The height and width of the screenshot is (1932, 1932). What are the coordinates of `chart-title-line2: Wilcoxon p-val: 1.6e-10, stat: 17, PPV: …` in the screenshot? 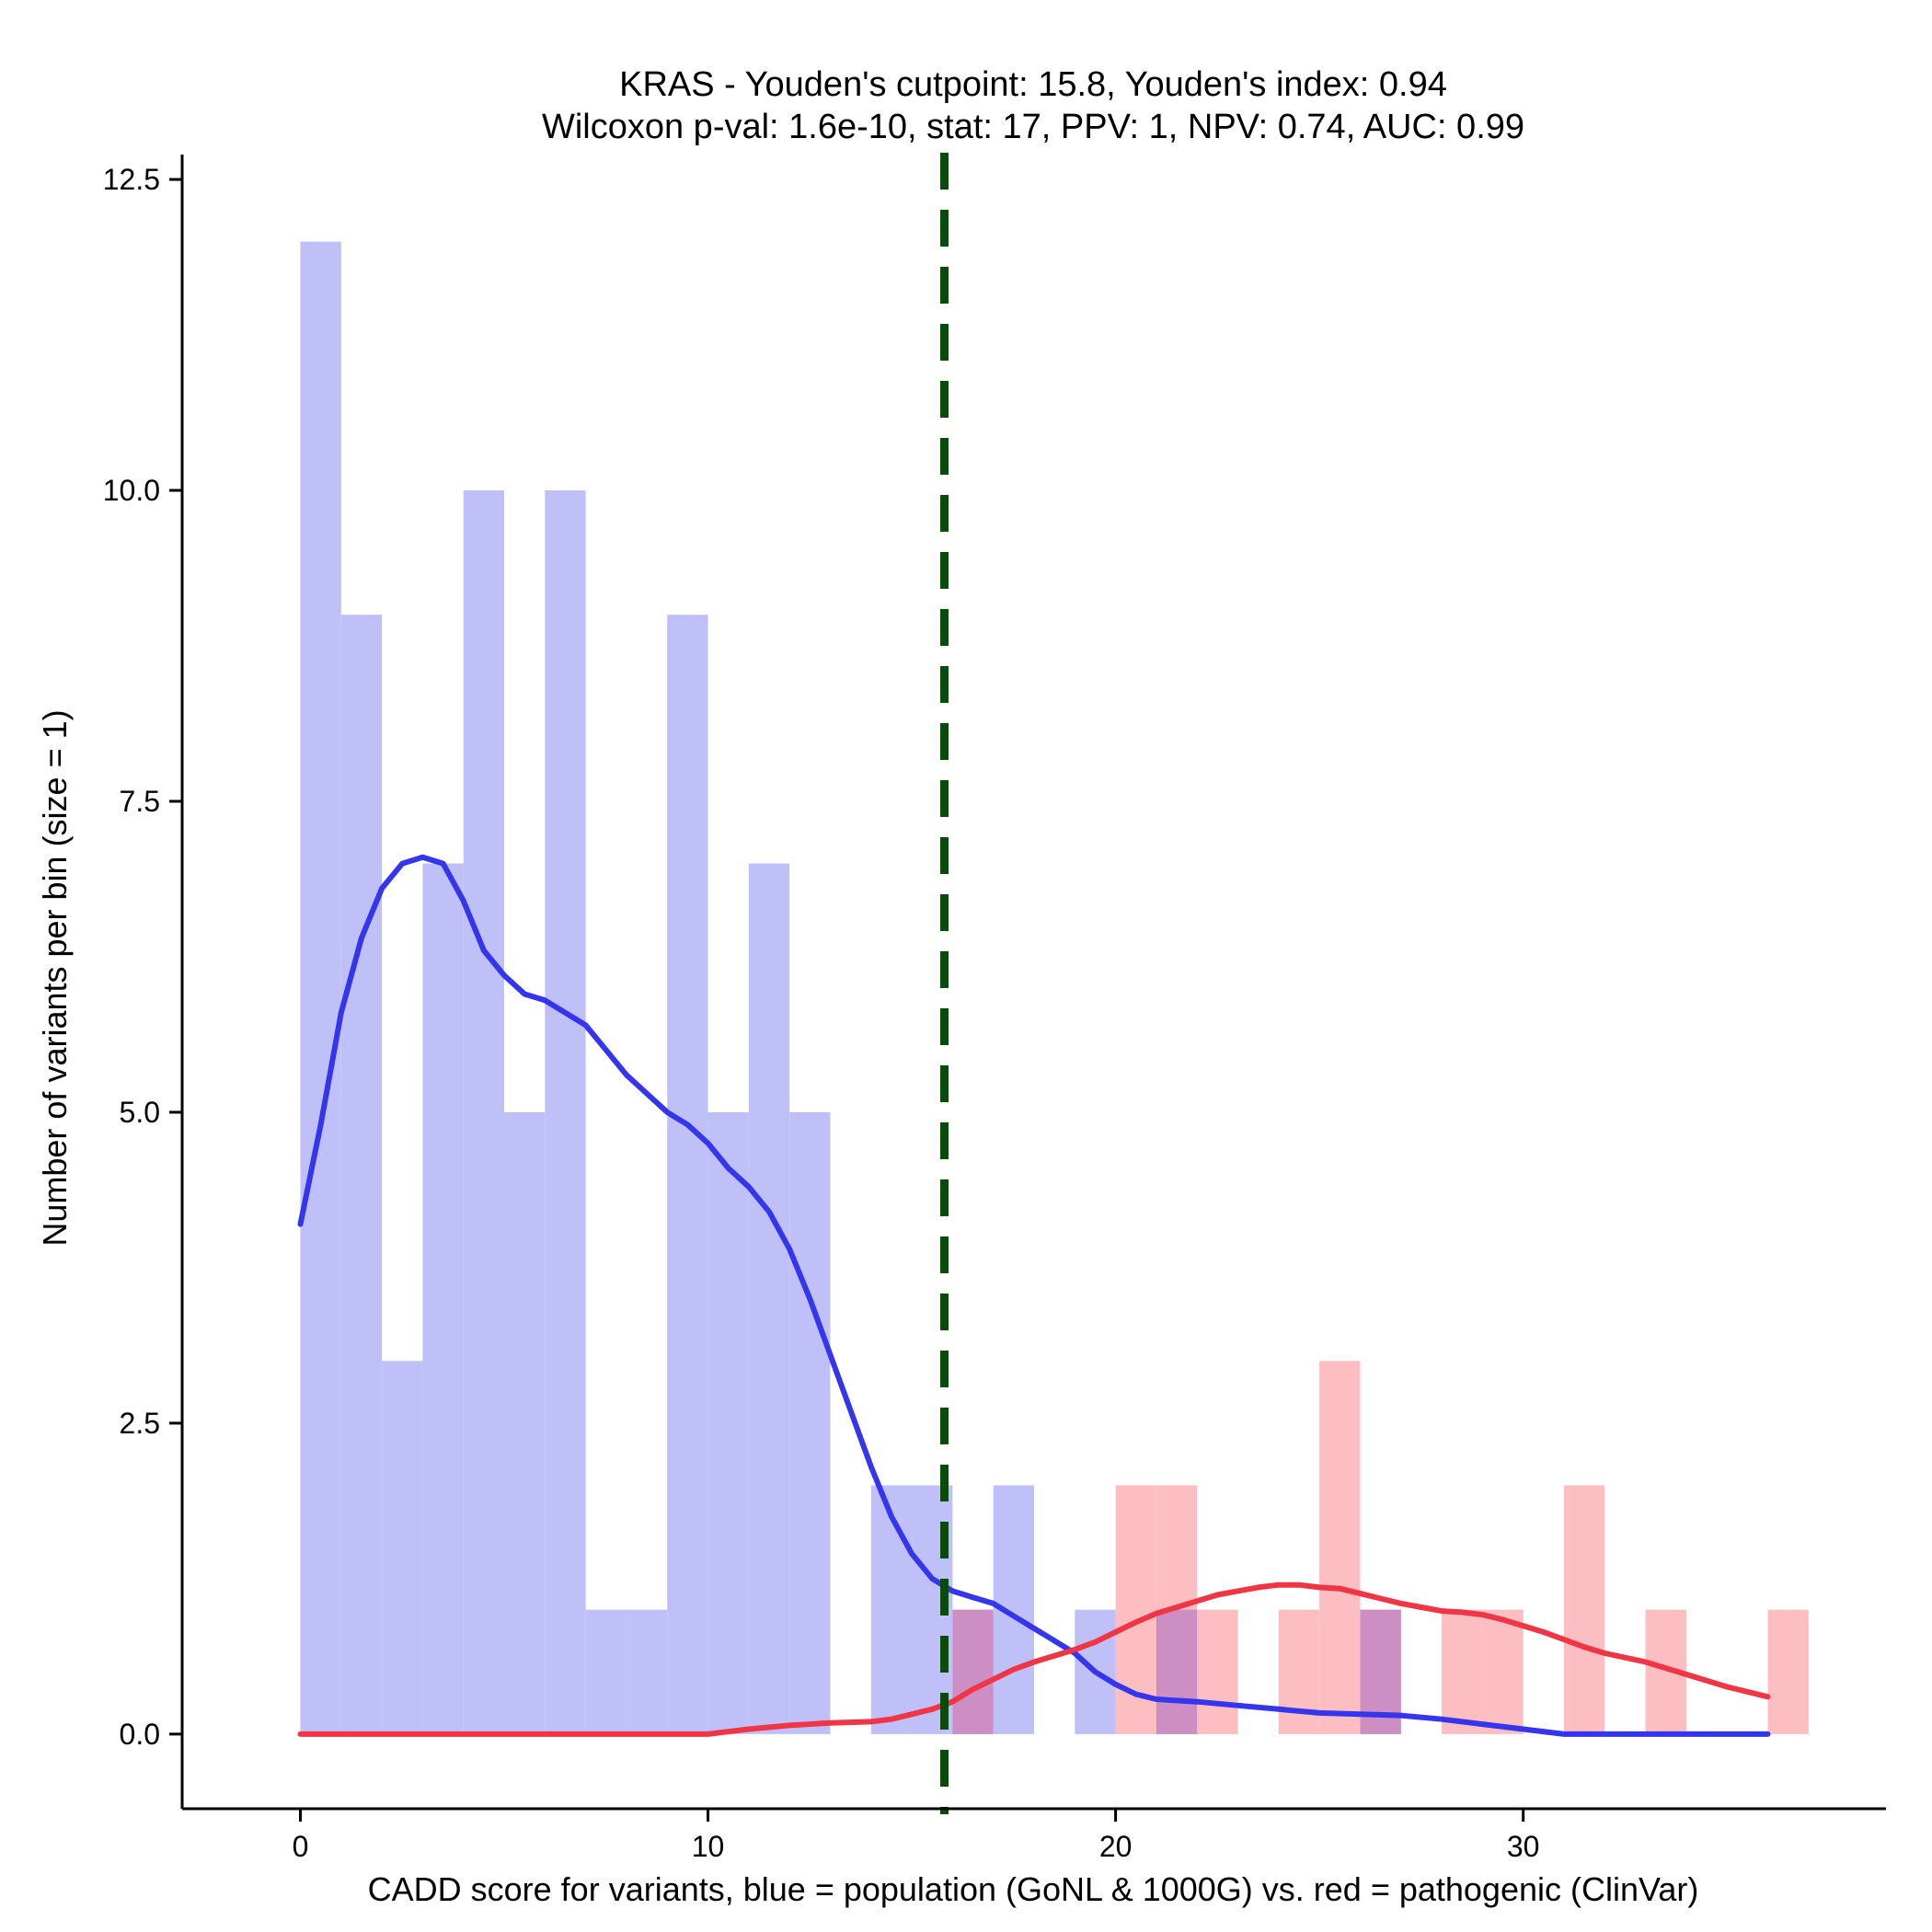 It's located at (1033, 127).